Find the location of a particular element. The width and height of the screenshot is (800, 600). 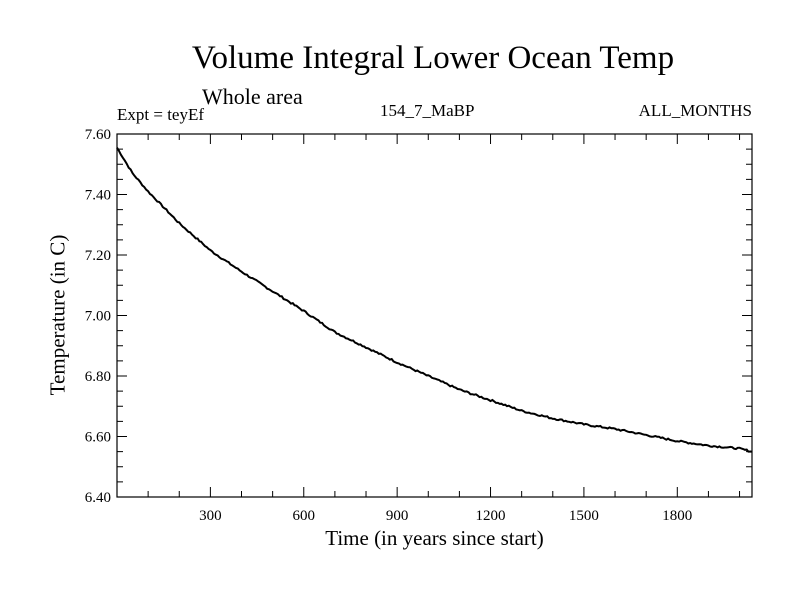

experiment-name: 154_7_MaBP is located at coordinates (427, 110).